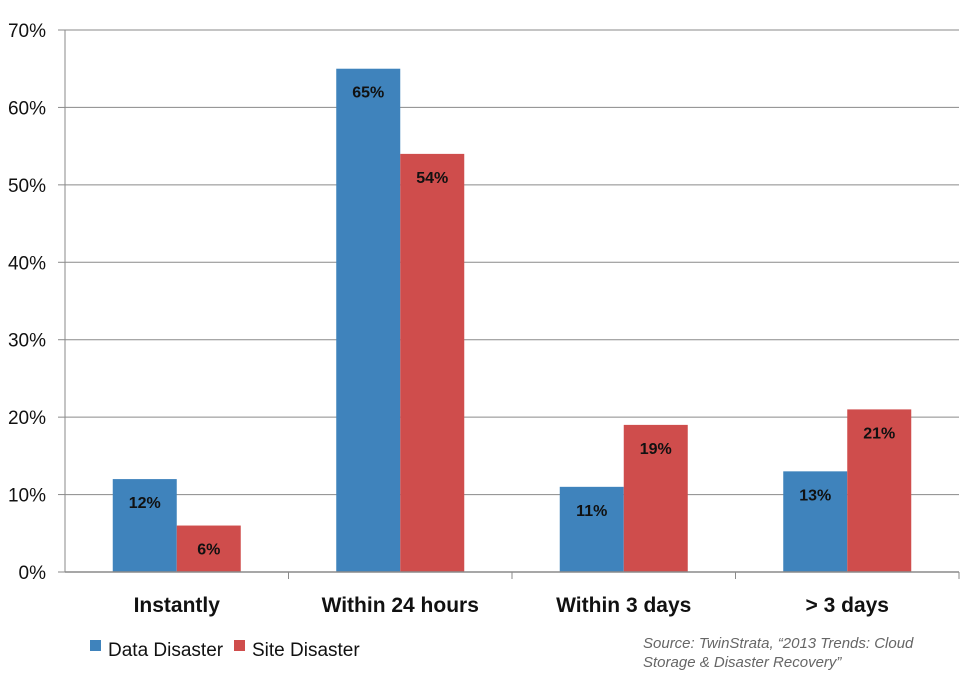 The height and width of the screenshot is (677, 961). Describe the element at coordinates (27, 186) in the screenshot. I see `y-tick-label: 50%` at that location.